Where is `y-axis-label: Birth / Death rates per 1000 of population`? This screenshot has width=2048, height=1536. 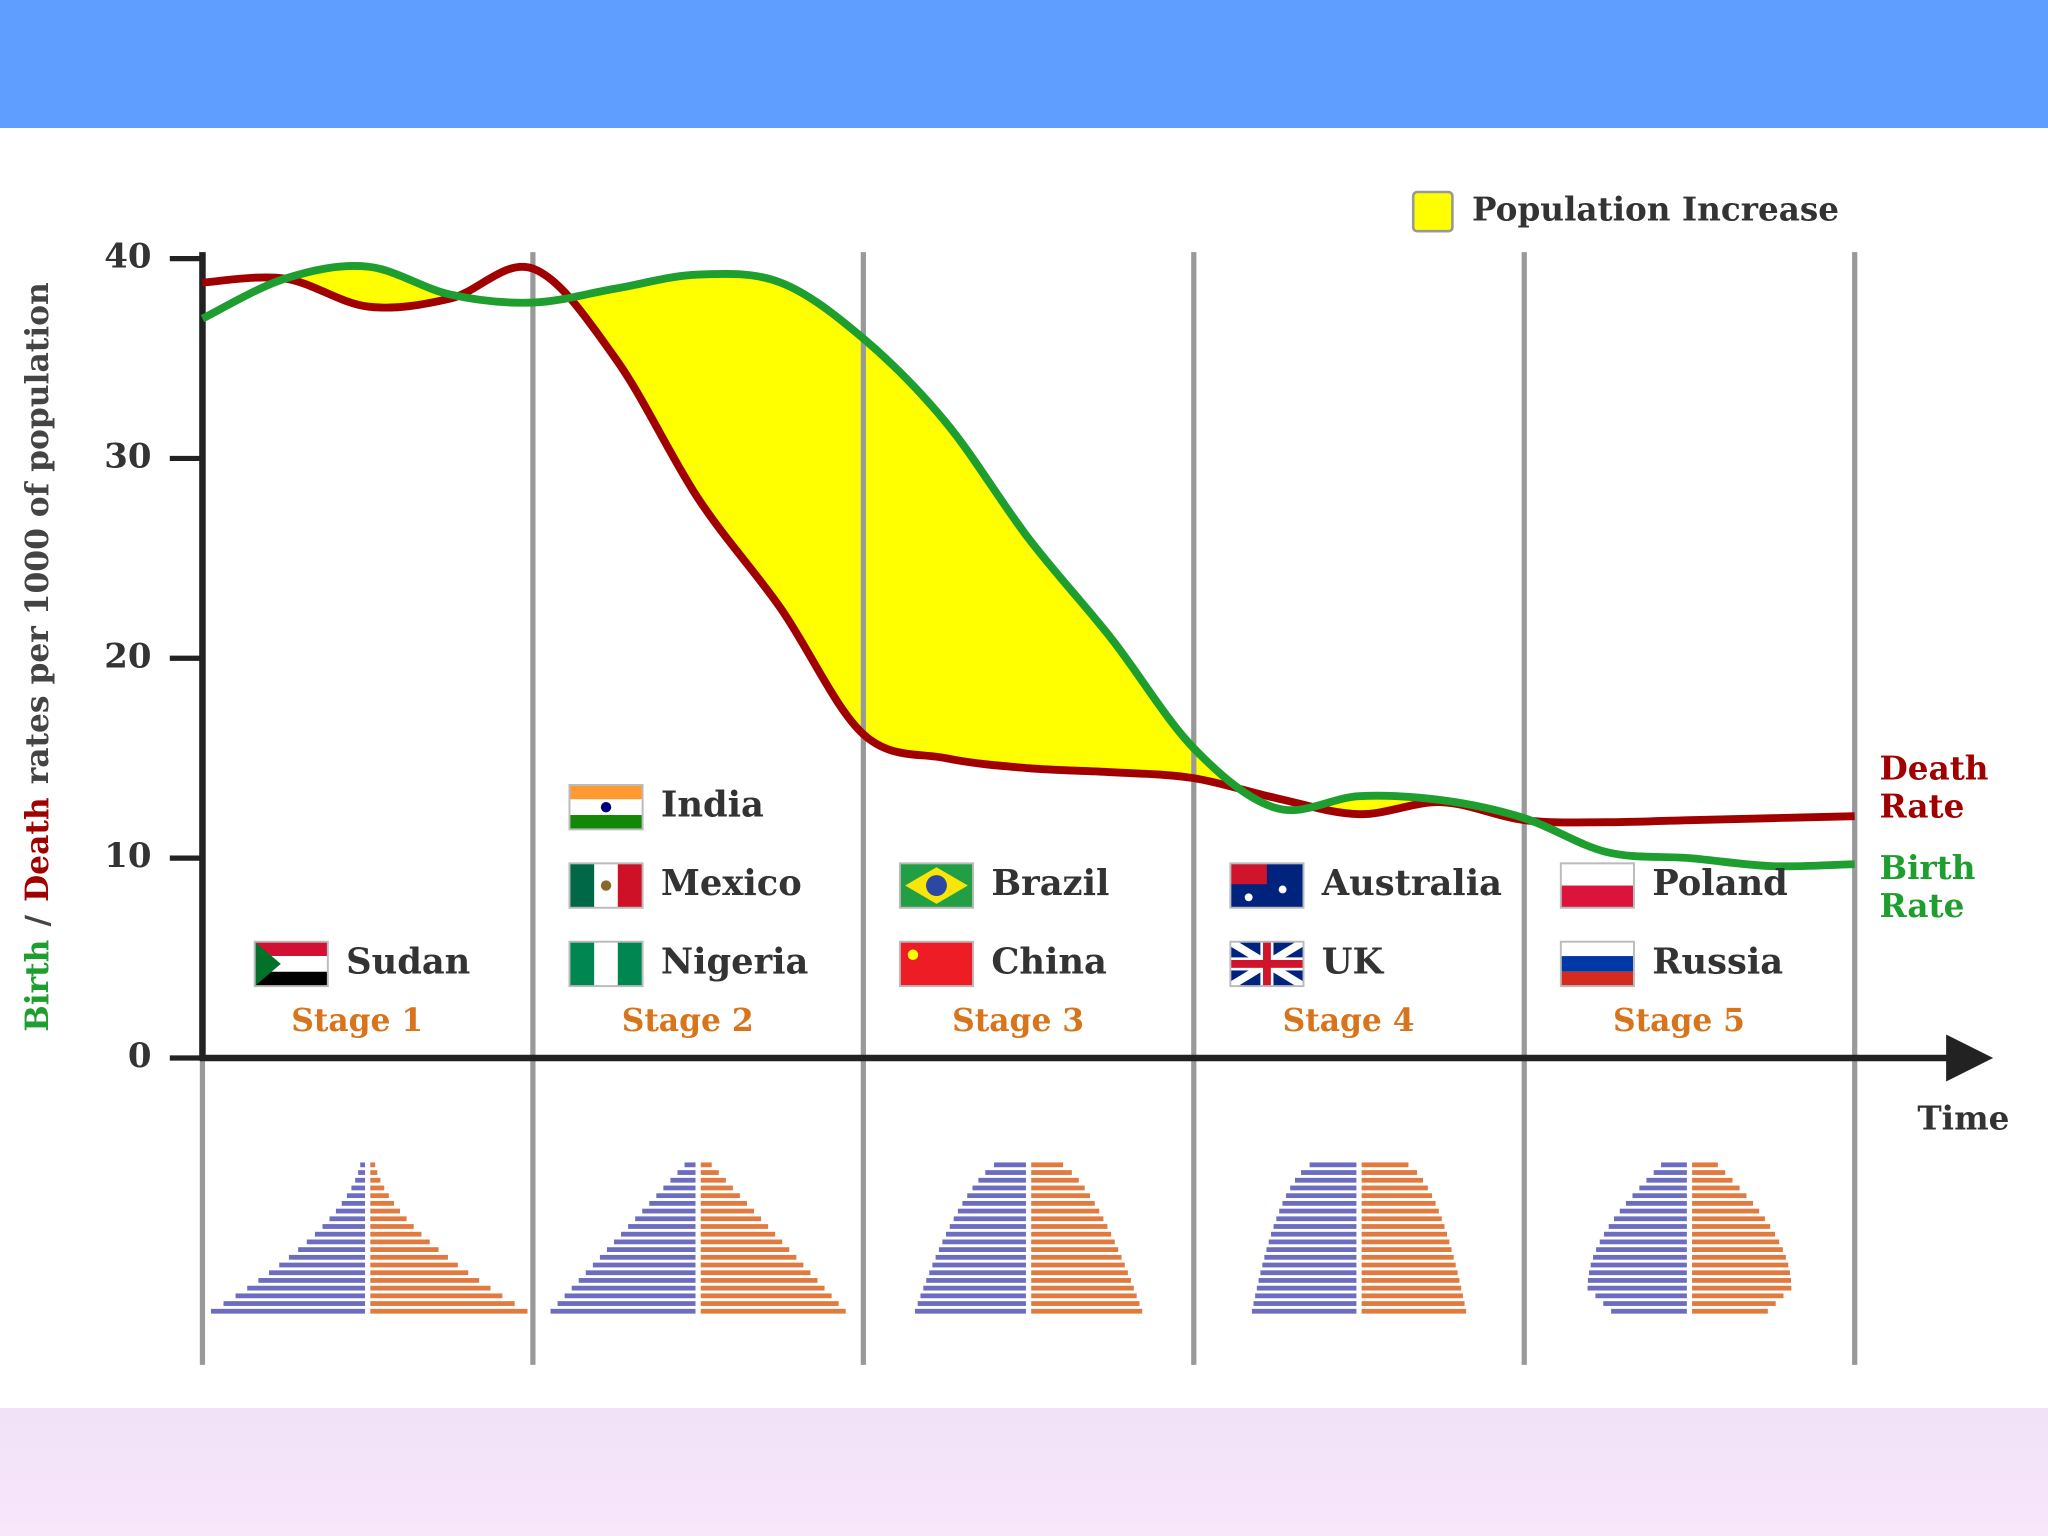
y-axis-label: Birth / Death rates per 1000 of population is located at coordinates (38, 657).